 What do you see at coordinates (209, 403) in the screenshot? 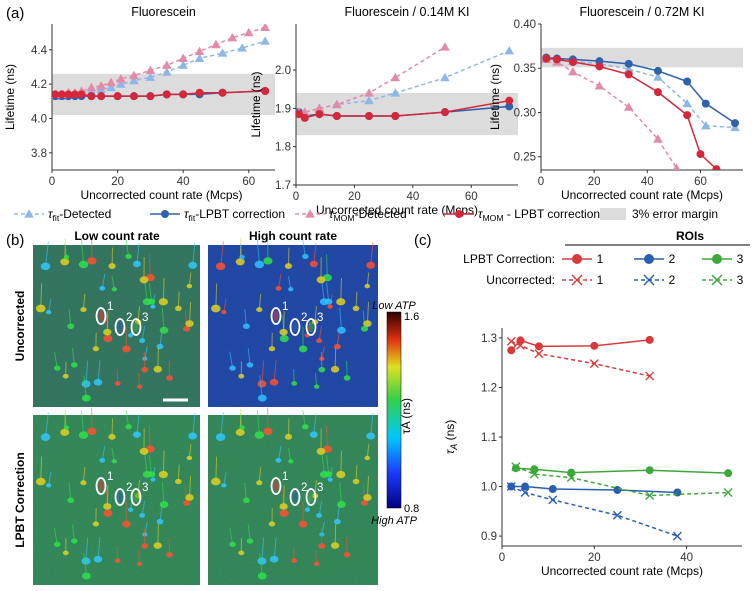
I see `roi-markers: 12 312 312 312 3` at bounding box center [209, 403].